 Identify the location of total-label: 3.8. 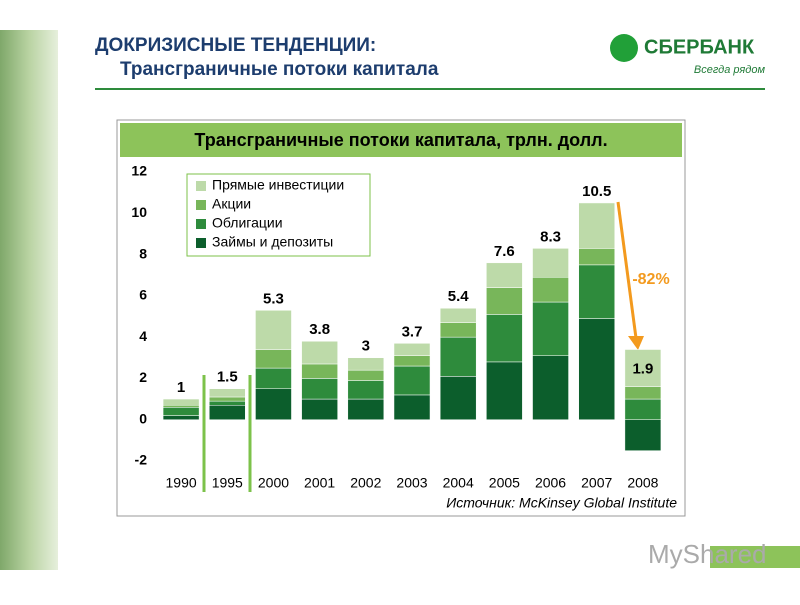
(319, 329).